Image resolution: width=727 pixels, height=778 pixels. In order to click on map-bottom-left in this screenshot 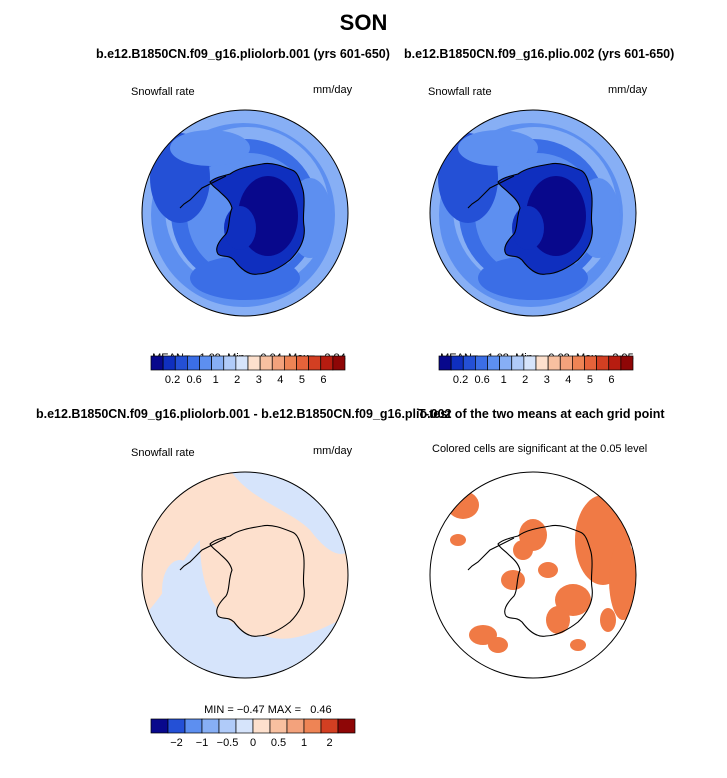, I will do `click(245, 575)`.